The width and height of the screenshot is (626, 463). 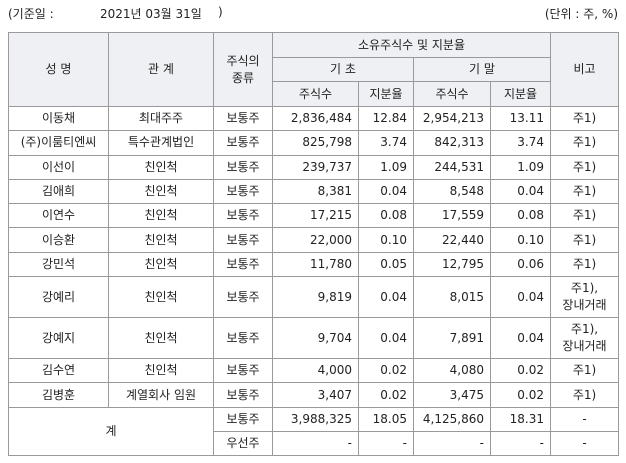 I want to click on table-cell: 4,125,860, so click(x=452, y=419).